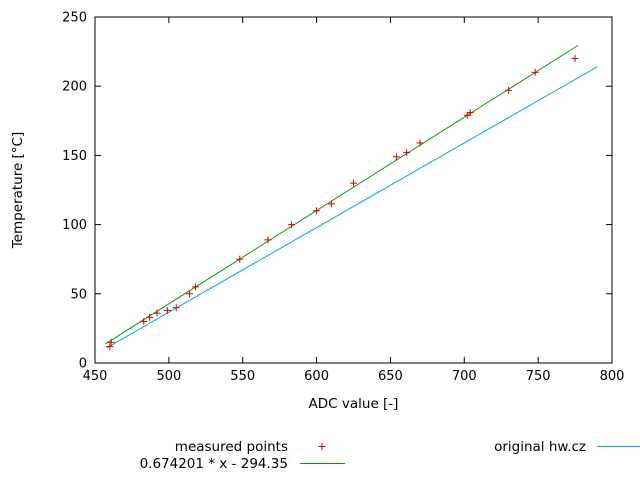 The image size is (640, 480). What do you see at coordinates (168, 376) in the screenshot?
I see `x-tick-label: 500` at bounding box center [168, 376].